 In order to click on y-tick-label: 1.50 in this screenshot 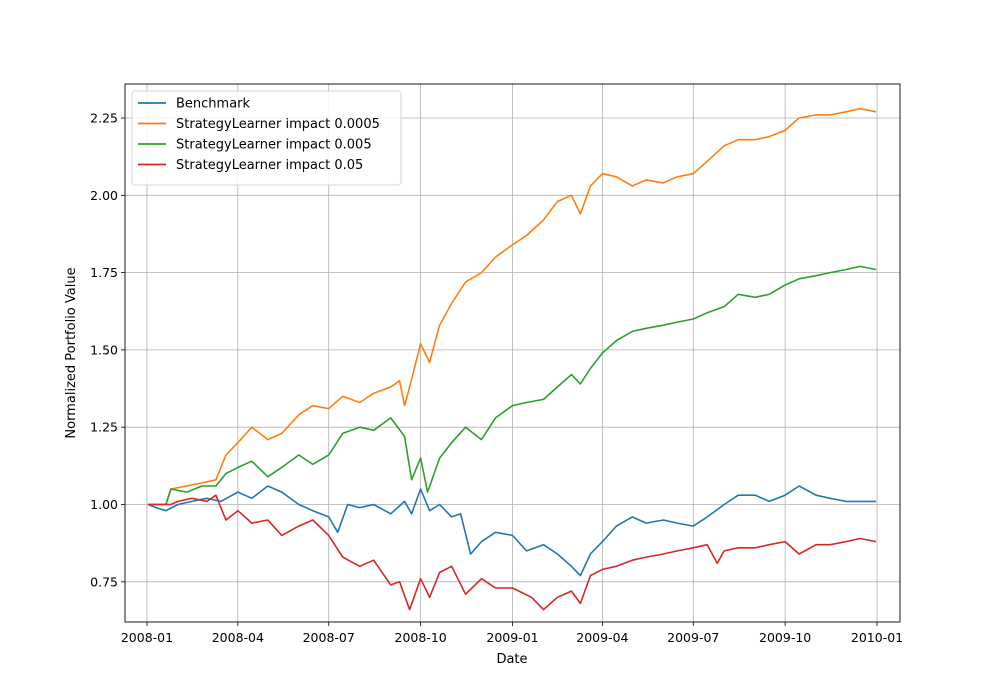, I will do `click(104, 349)`.